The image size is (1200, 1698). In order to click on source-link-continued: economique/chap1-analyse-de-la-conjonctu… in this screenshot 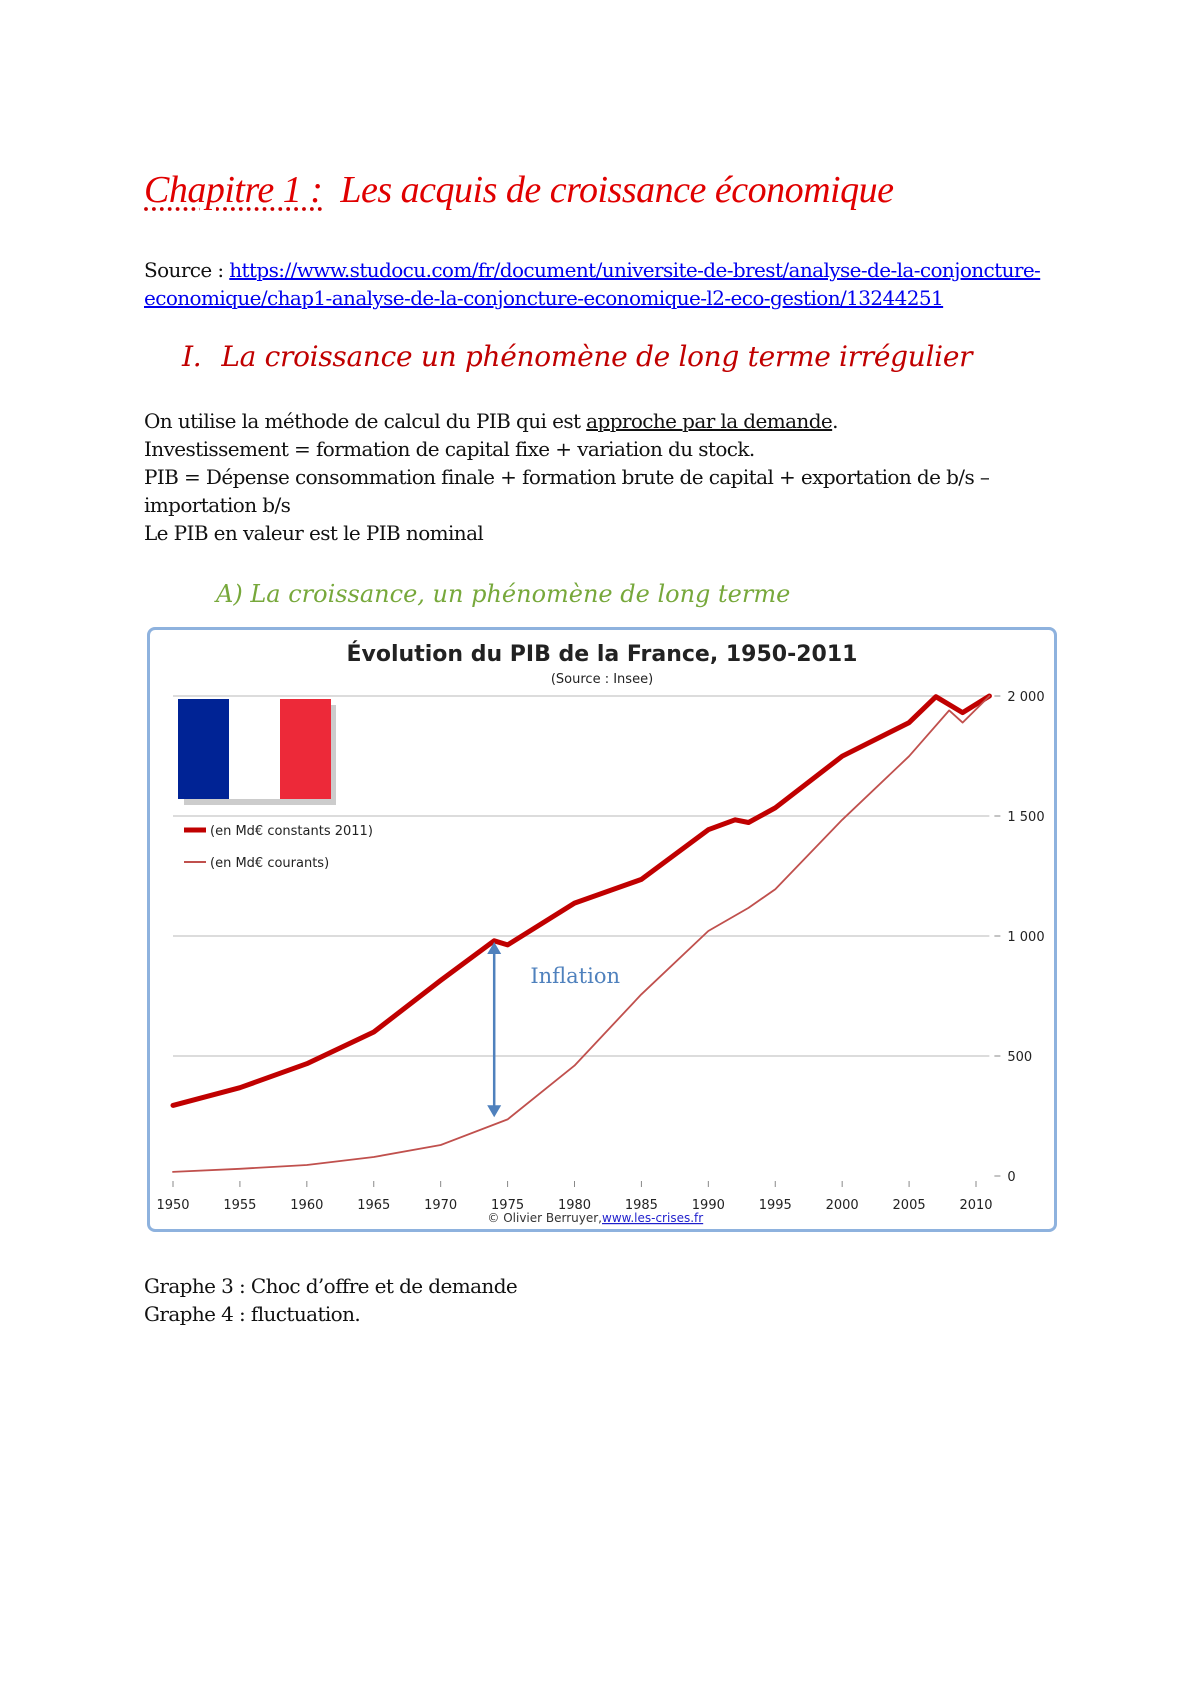, I will do `click(544, 298)`.